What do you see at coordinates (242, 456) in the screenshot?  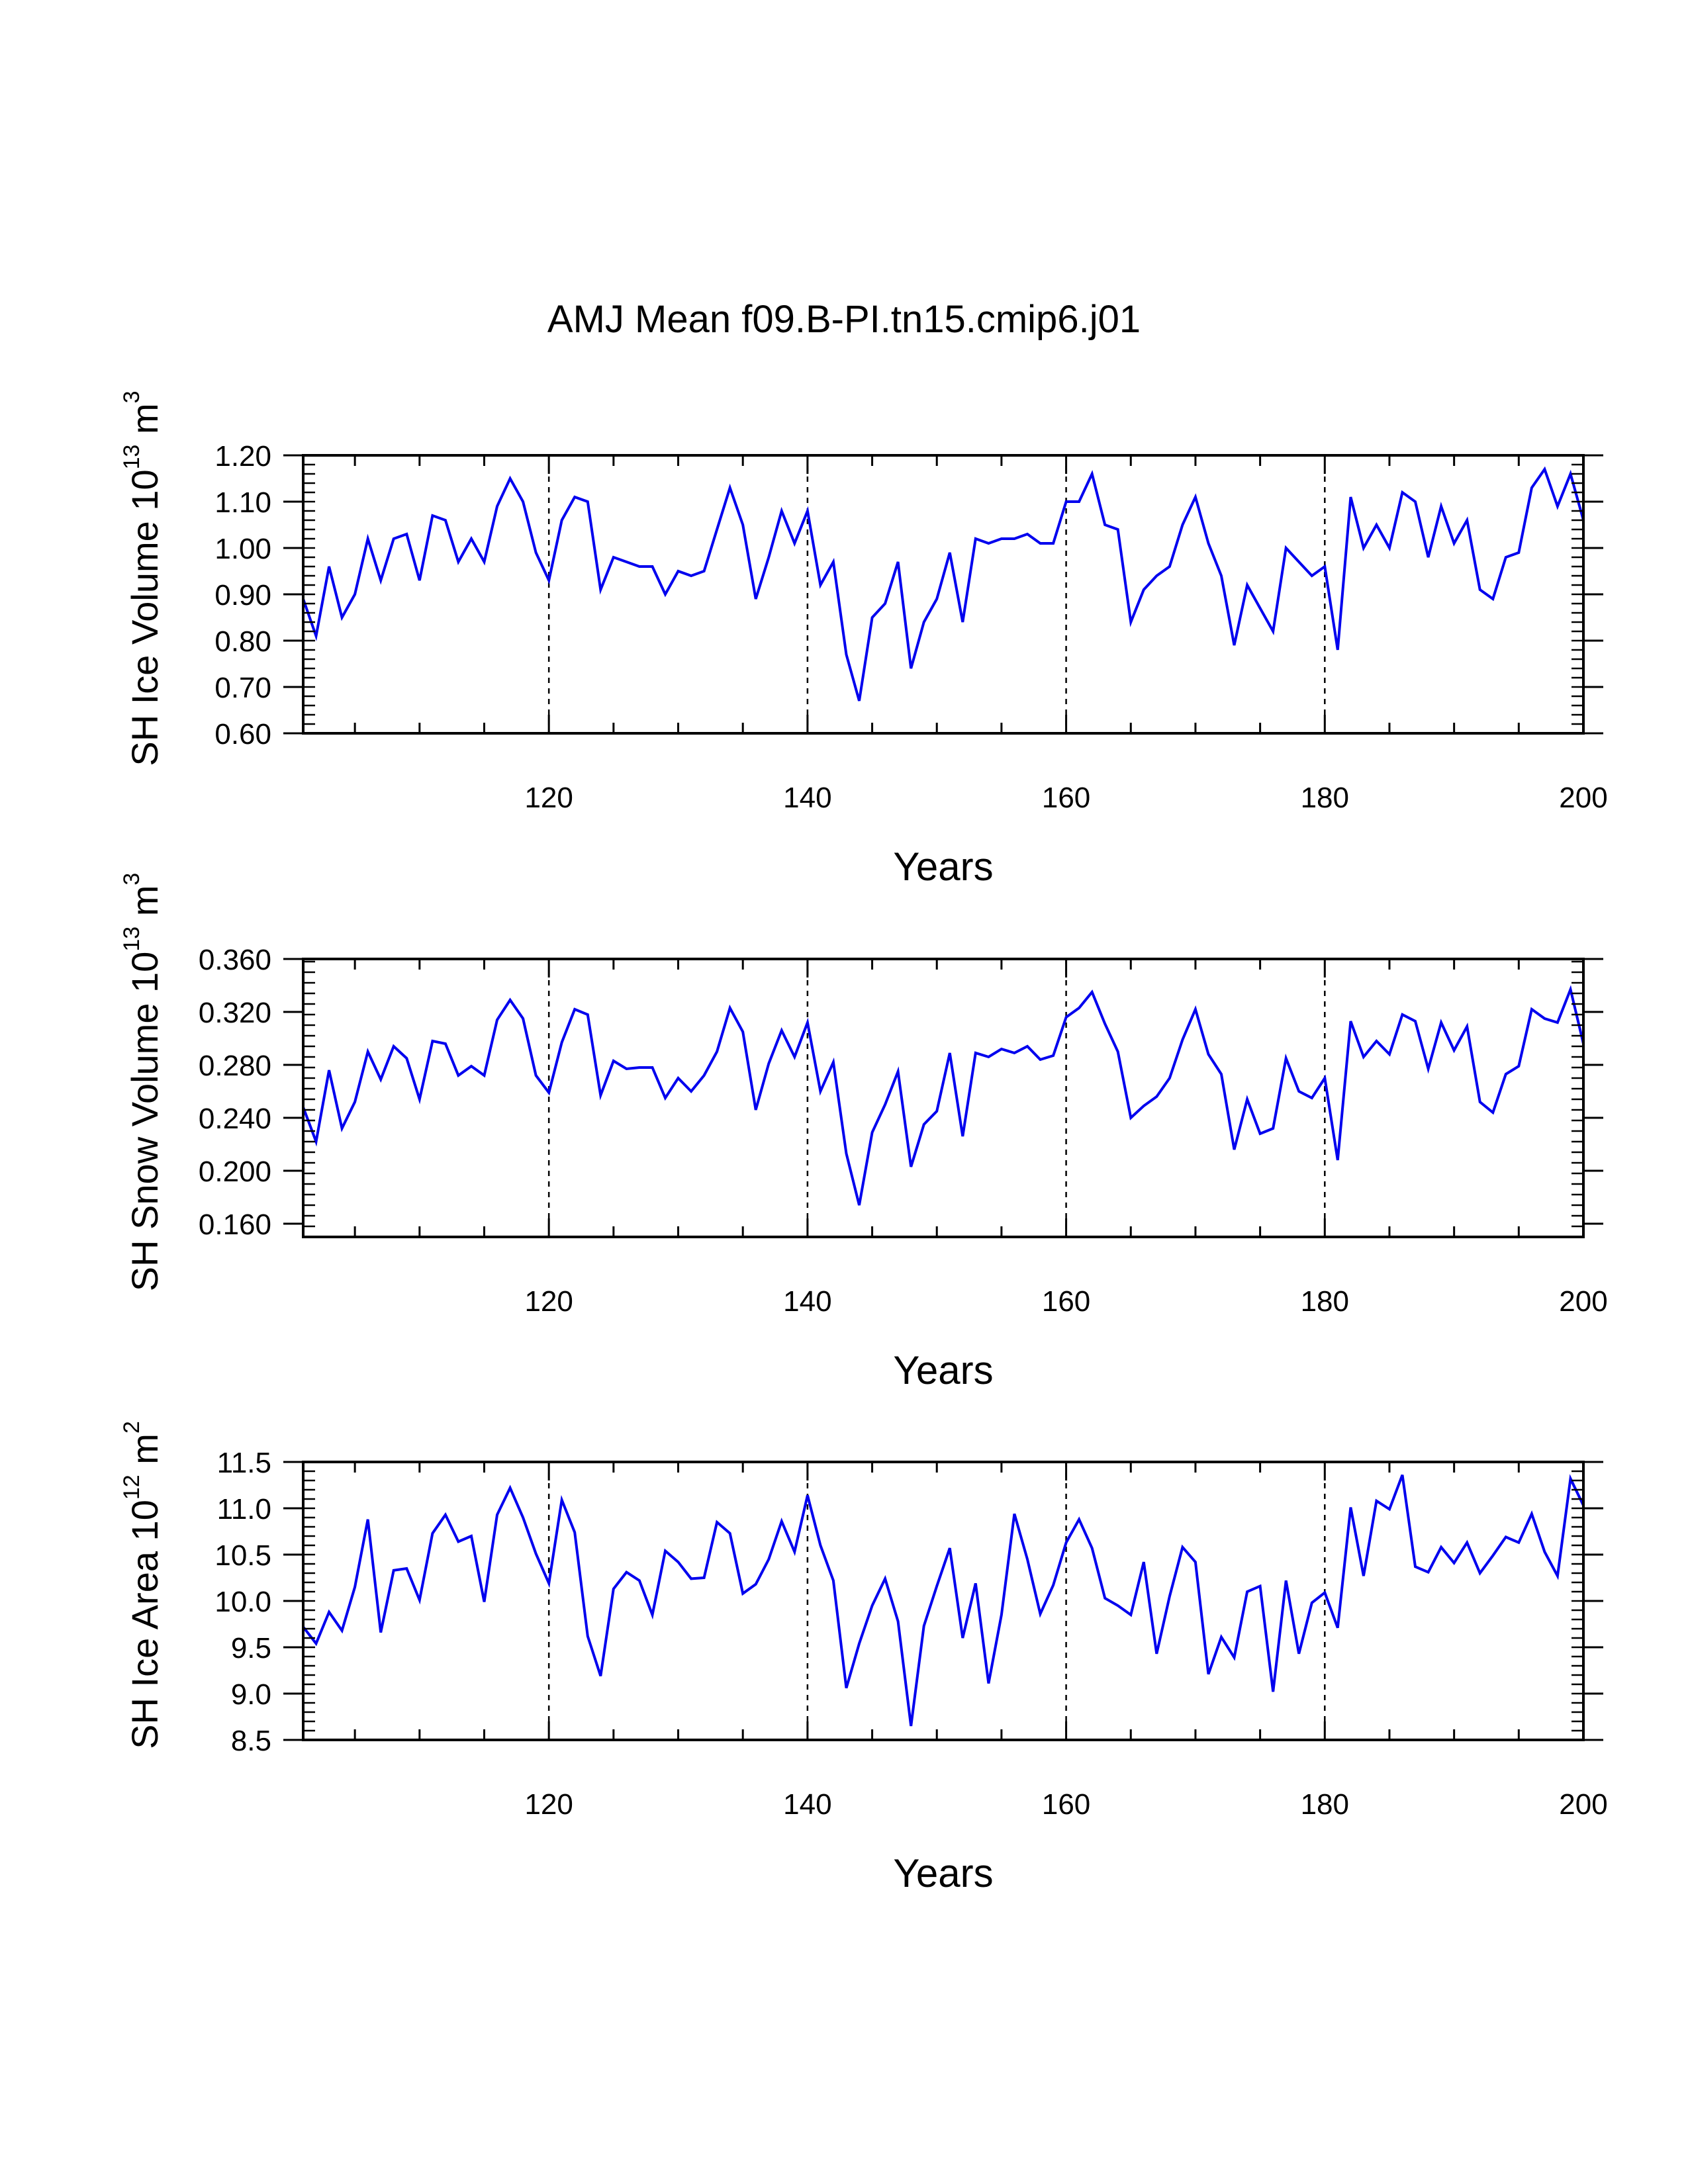 I see `y-tick-label: 1.20` at bounding box center [242, 456].